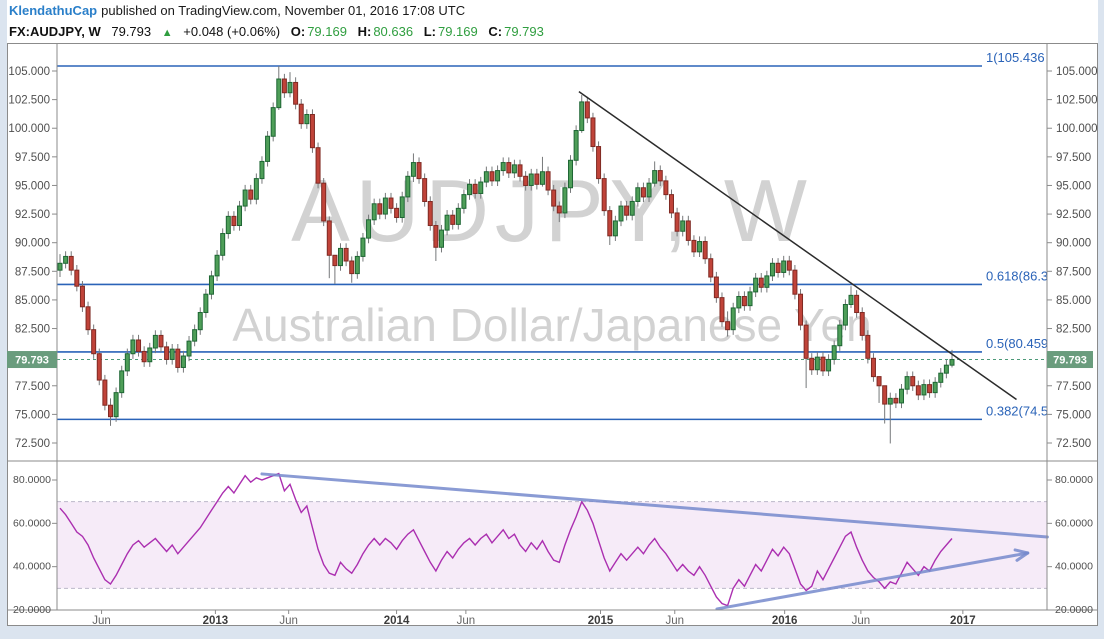  I want to click on symbol-name: FX:AUDJPY, W, so click(55, 31).